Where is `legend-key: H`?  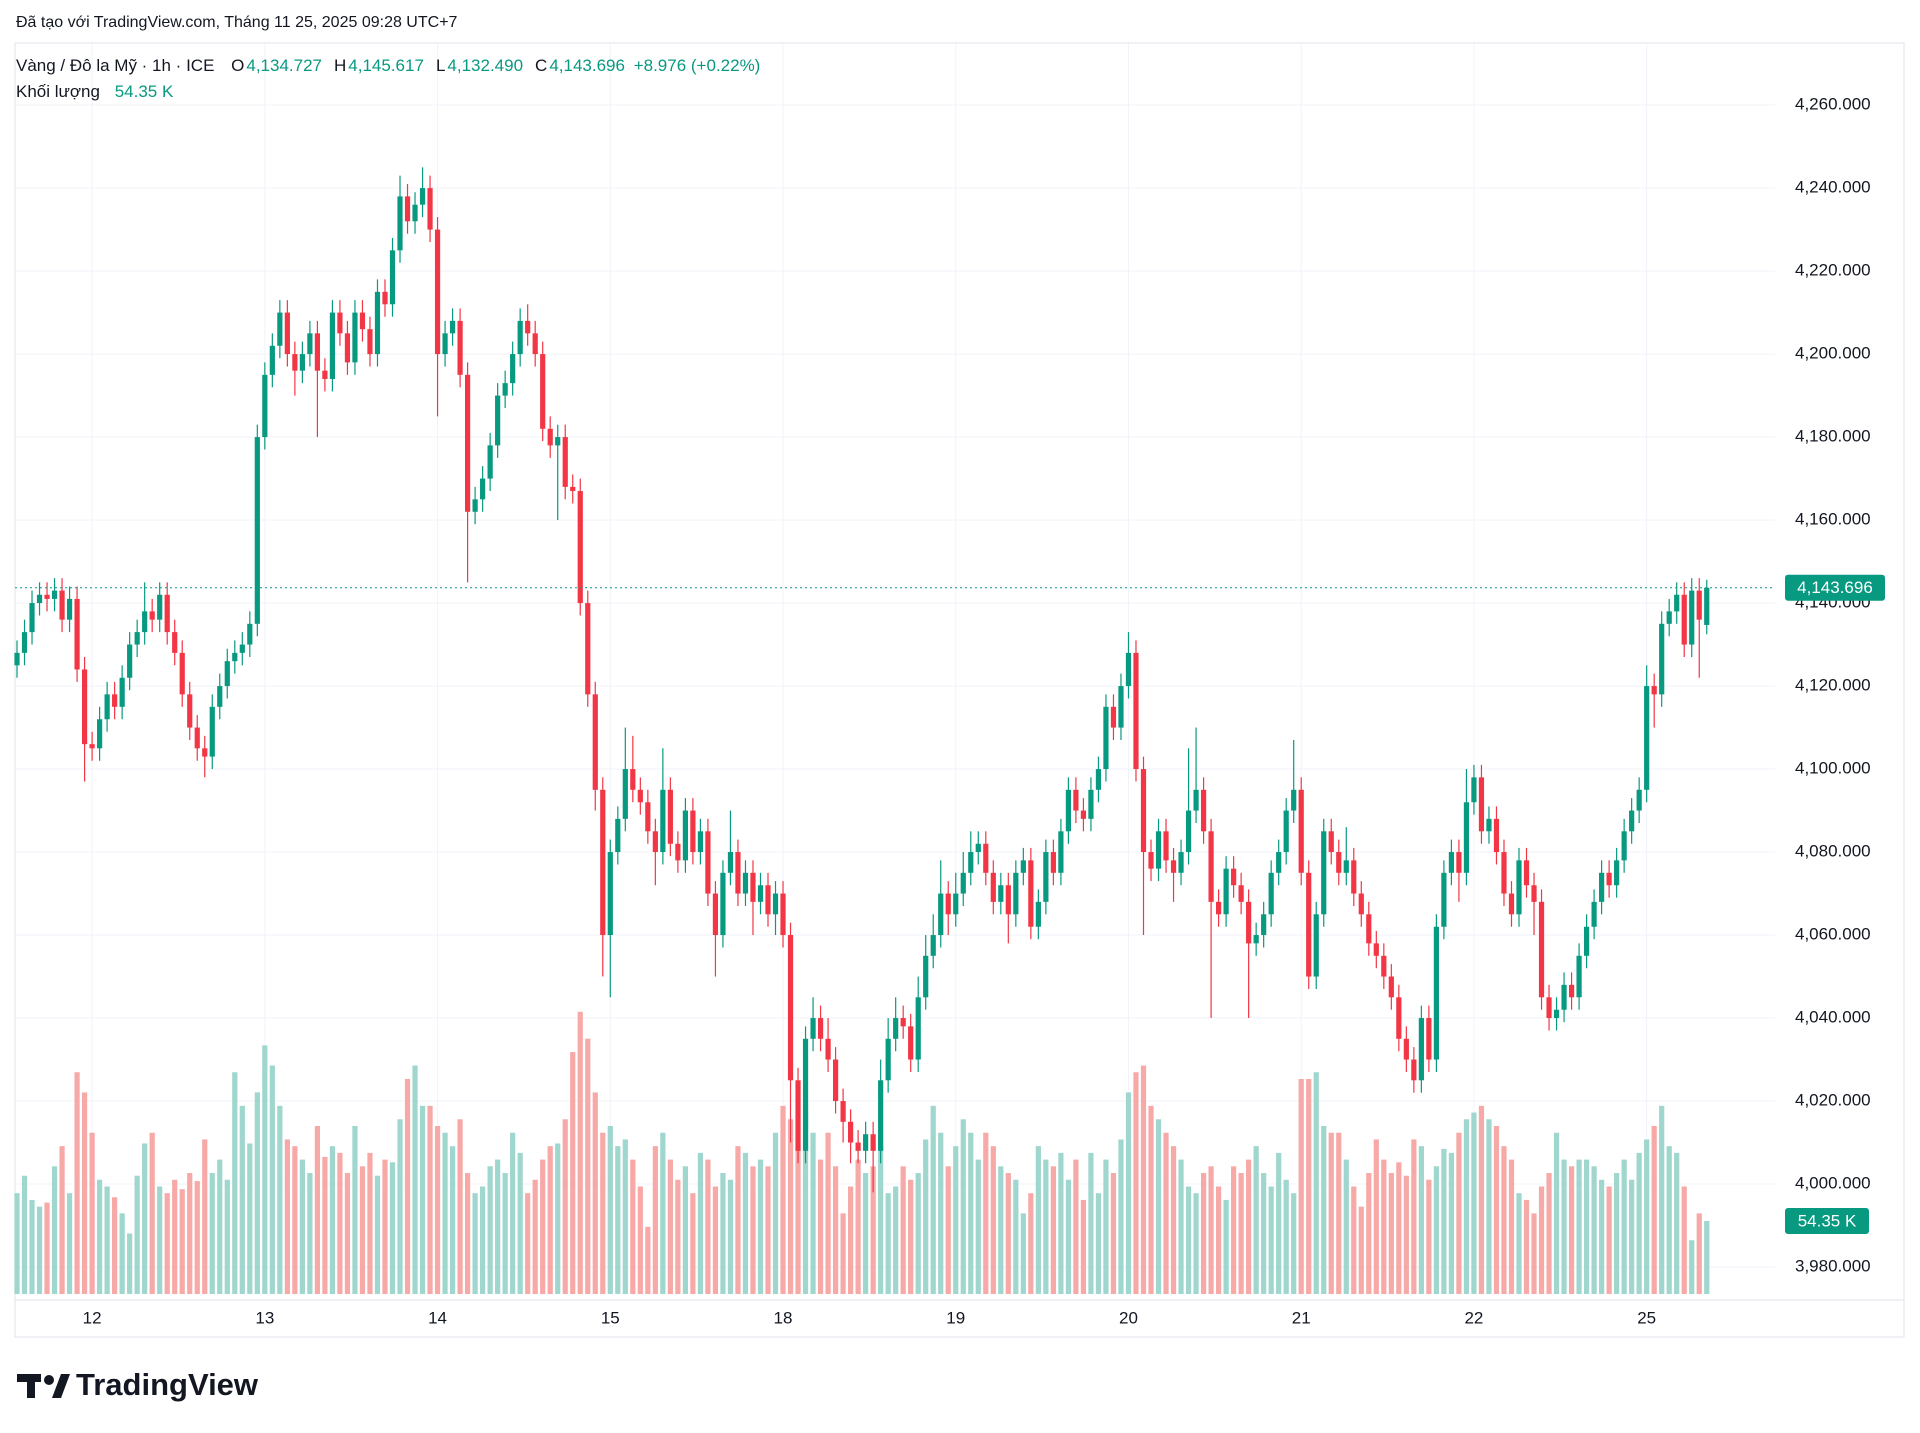
legend-key: H is located at coordinates (340, 65).